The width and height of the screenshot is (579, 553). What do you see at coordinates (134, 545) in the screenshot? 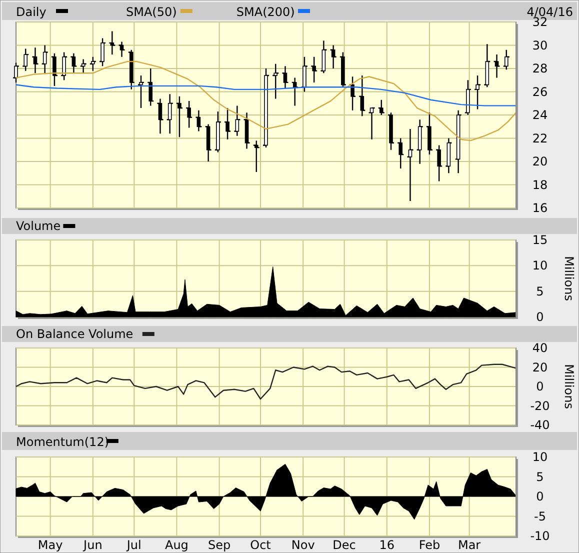
I see `x-tick-label: Jul` at bounding box center [134, 545].